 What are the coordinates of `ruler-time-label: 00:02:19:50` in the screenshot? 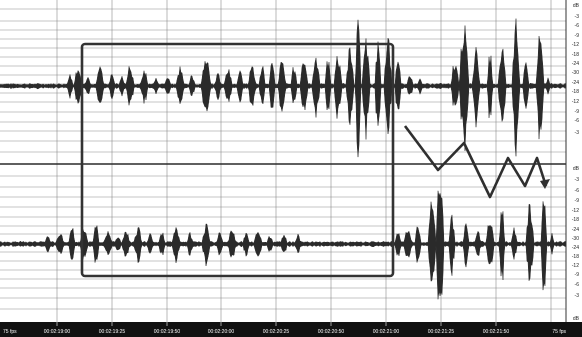 It's located at (167, 332).